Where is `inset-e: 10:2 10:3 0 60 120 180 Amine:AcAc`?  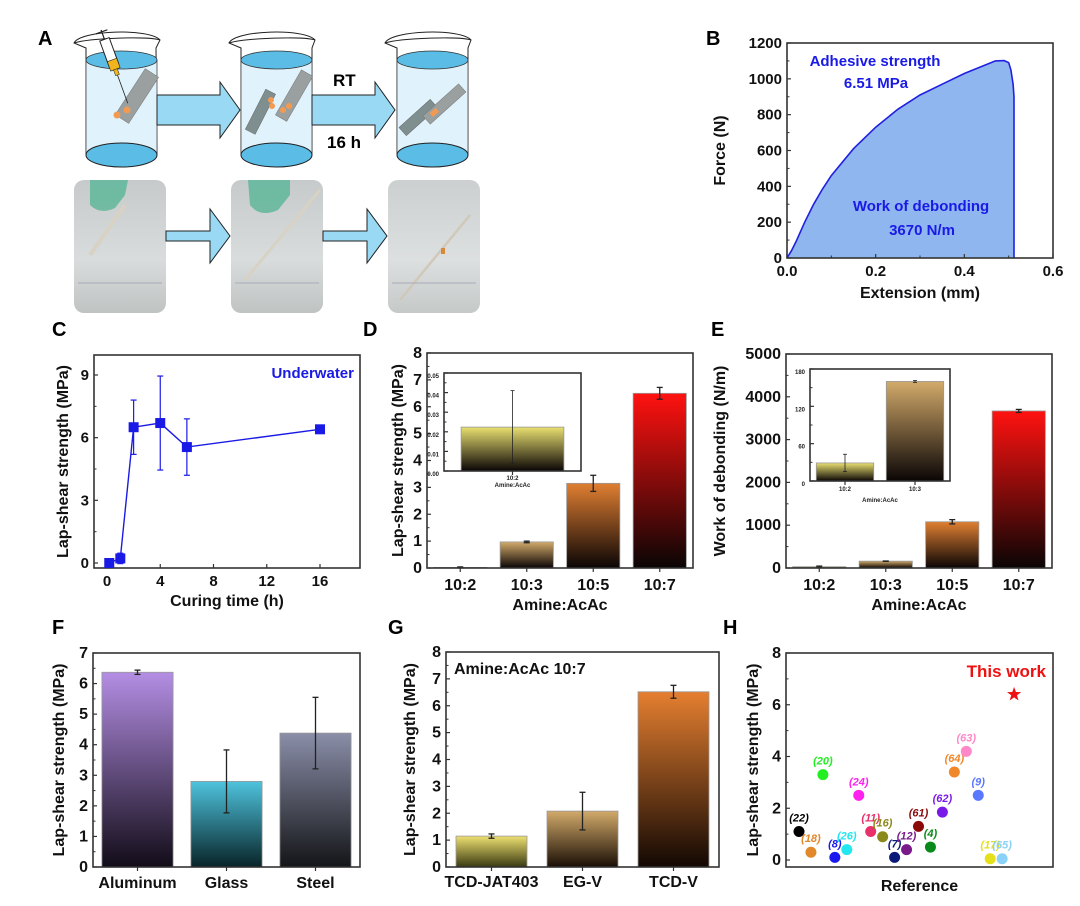 inset-e: 10:2 10:3 0 60 120 180 Amine:AcAc is located at coordinates (873, 436).